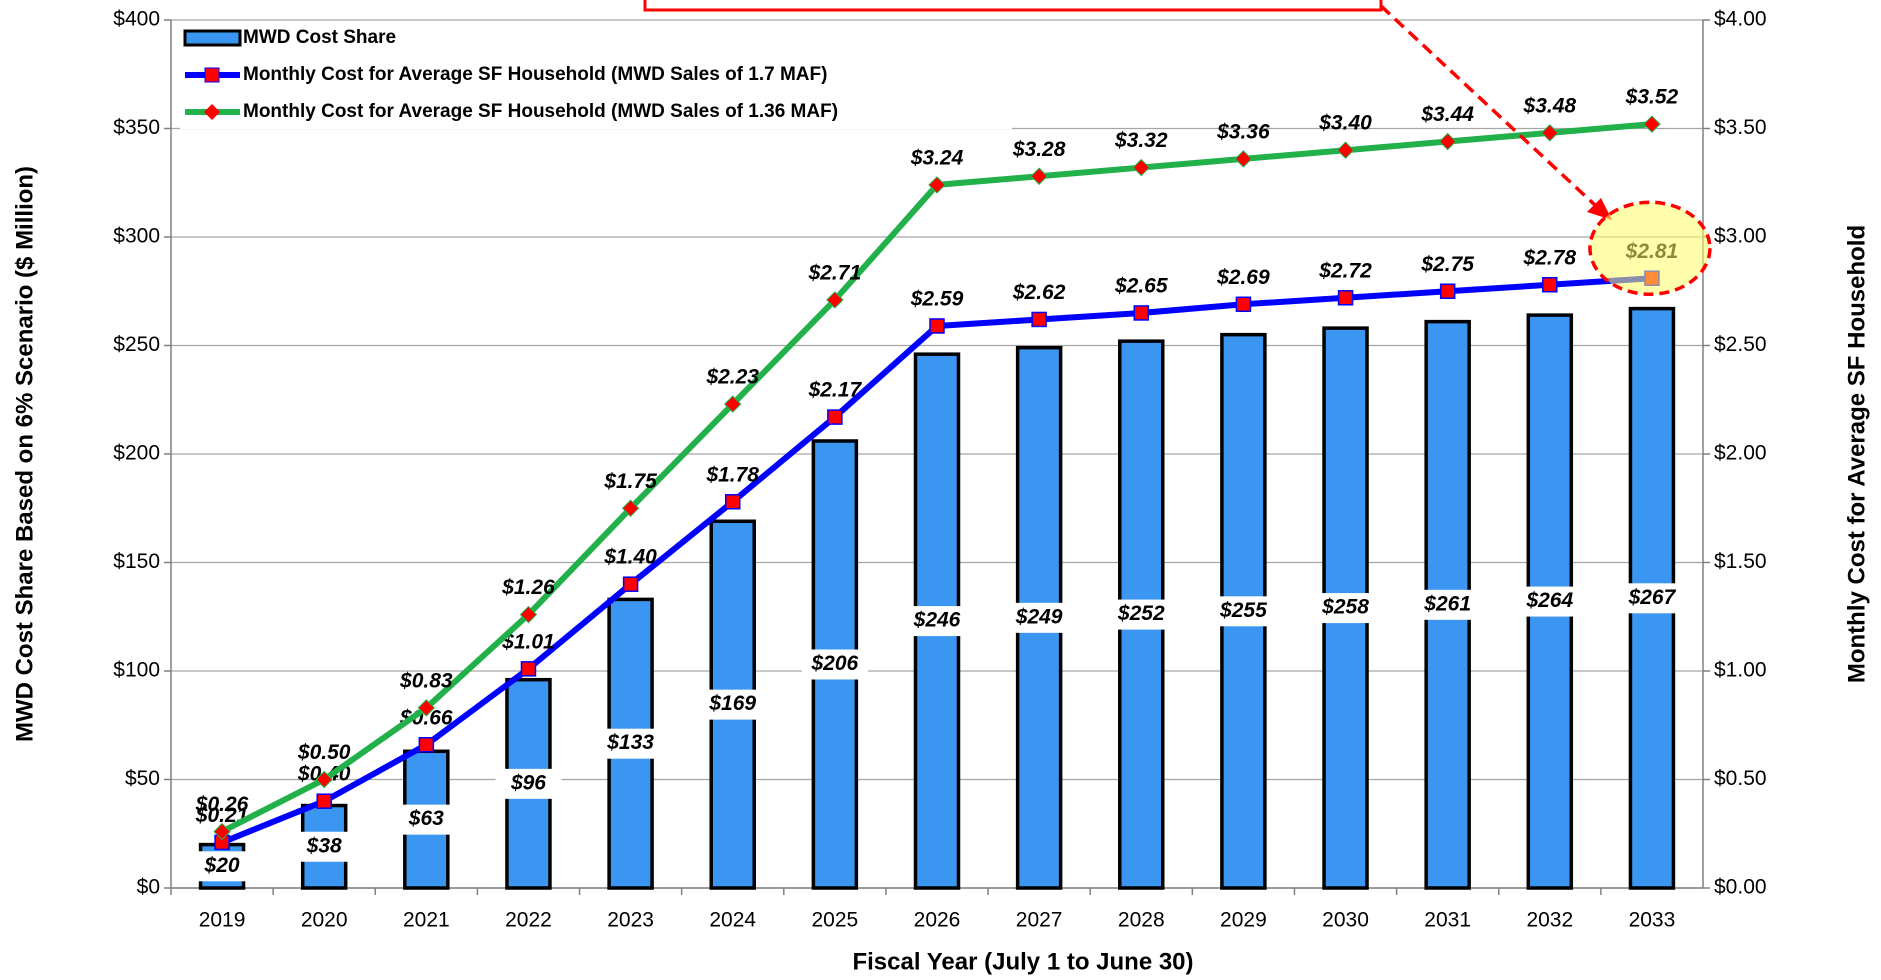  Describe the element at coordinates (1740, 778) in the screenshot. I see `y2-tick-label: $0.50` at that location.